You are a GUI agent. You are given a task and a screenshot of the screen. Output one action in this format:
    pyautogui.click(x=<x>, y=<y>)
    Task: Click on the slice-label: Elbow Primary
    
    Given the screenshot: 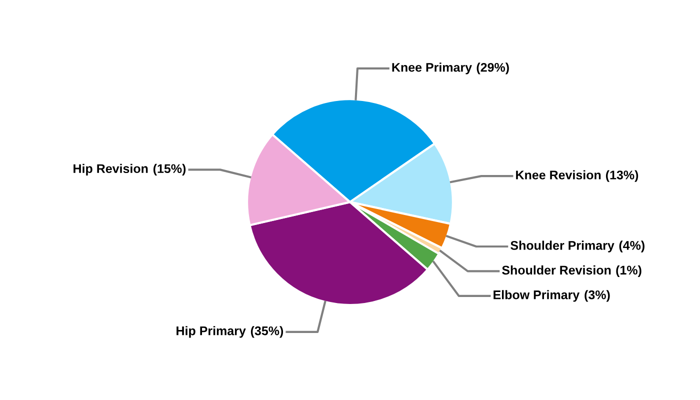 What is the action you would take?
    pyautogui.click(x=537, y=296)
    